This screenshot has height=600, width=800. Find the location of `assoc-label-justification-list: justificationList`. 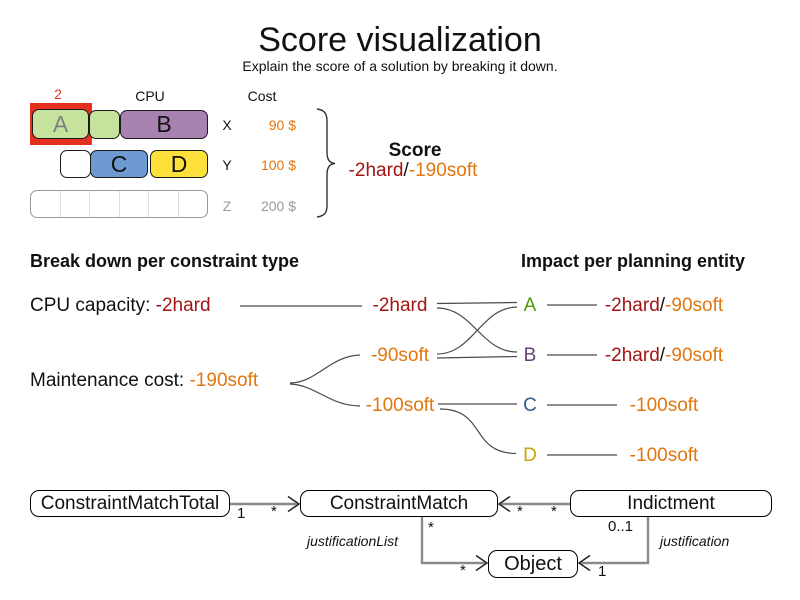

assoc-label-justification-list: justificationList is located at coordinates (353, 541).